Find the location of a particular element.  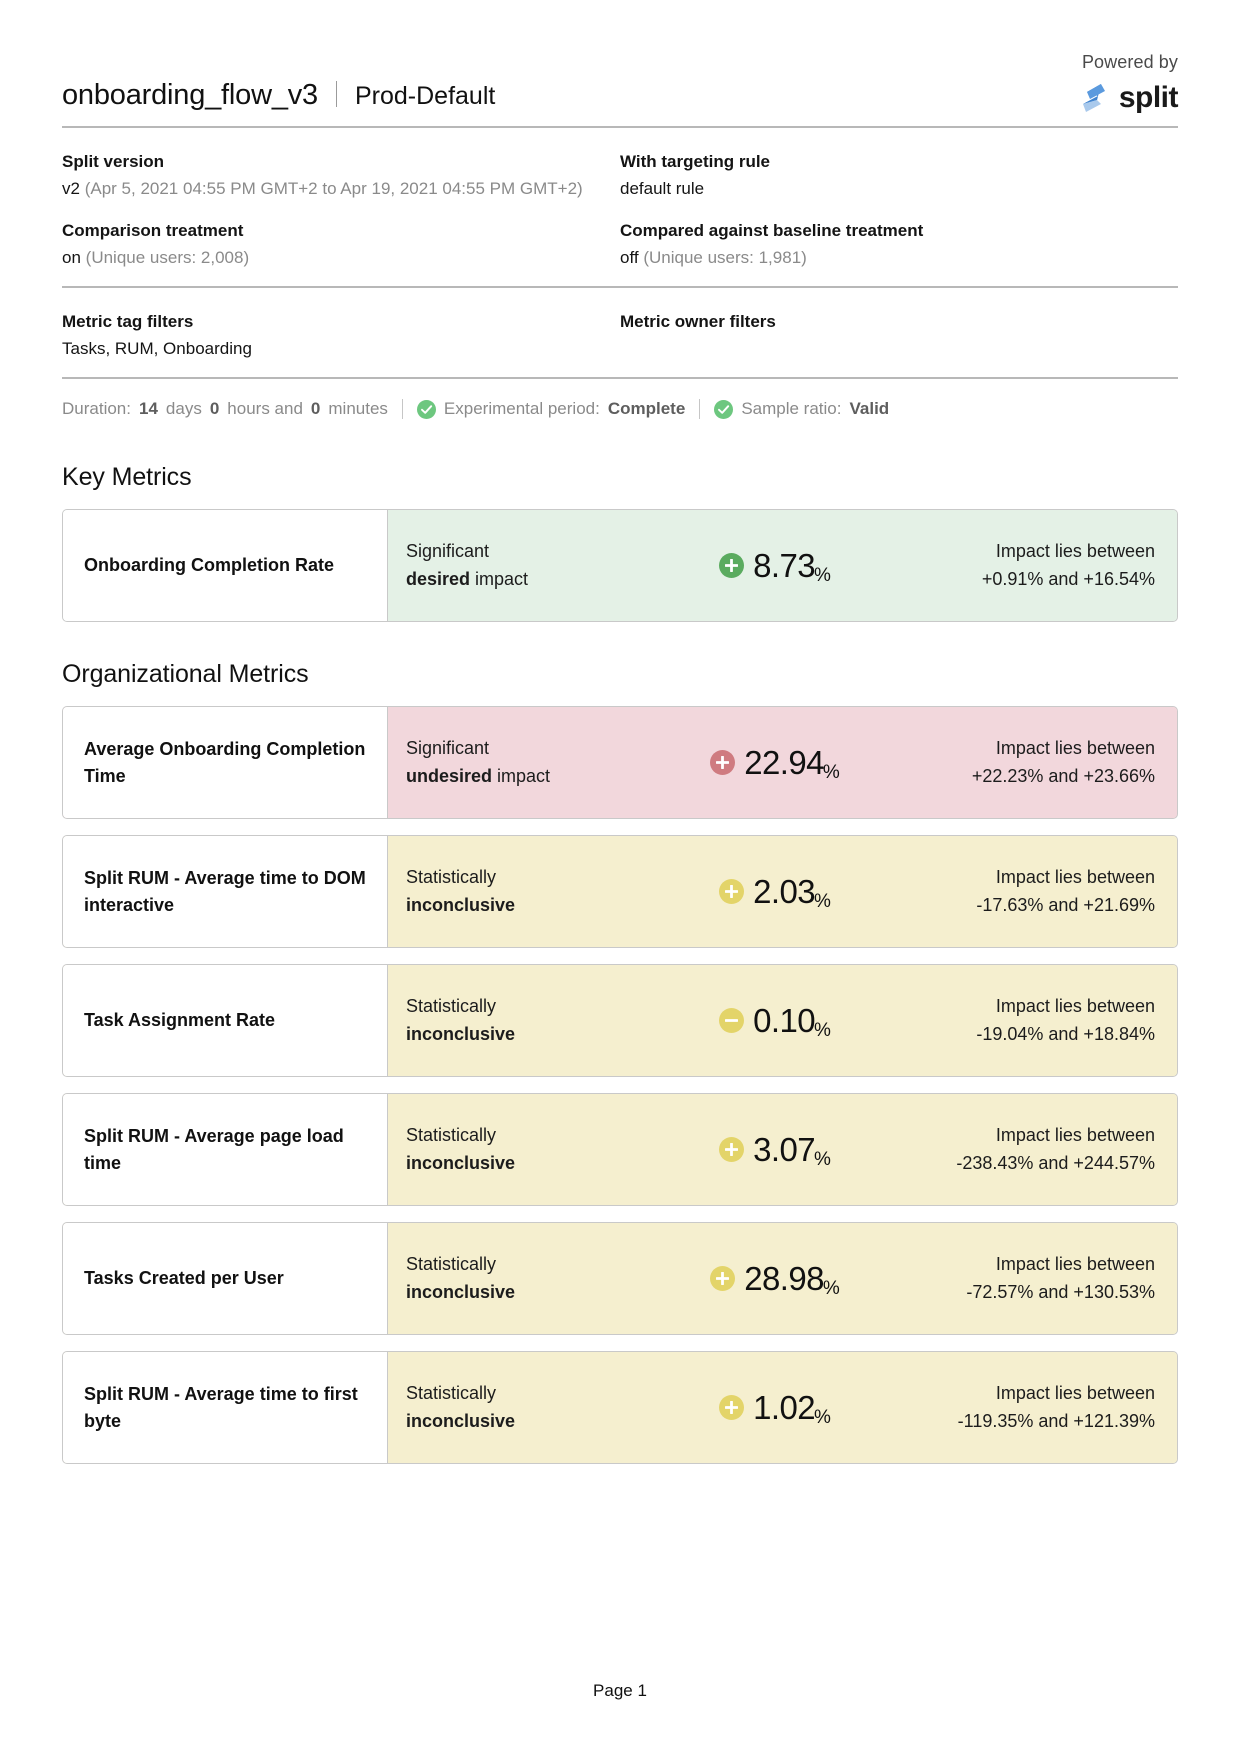

verdict-text: Significant desired impact is located at coordinates (529, 566).